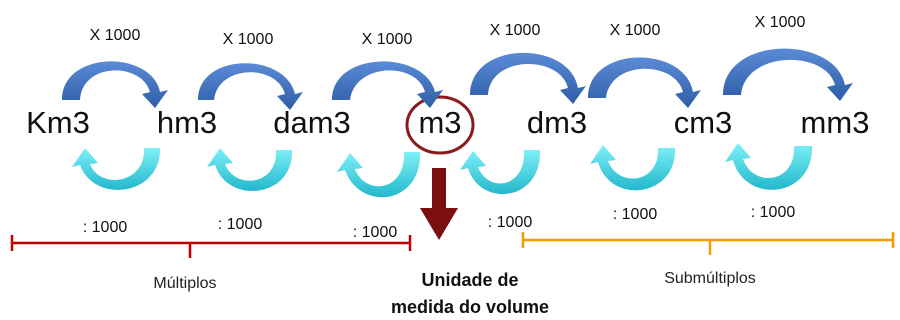 This screenshot has width=900, height=320. Describe the element at coordinates (635, 30) in the screenshot. I see `multiply-label-5: X 1000` at that location.